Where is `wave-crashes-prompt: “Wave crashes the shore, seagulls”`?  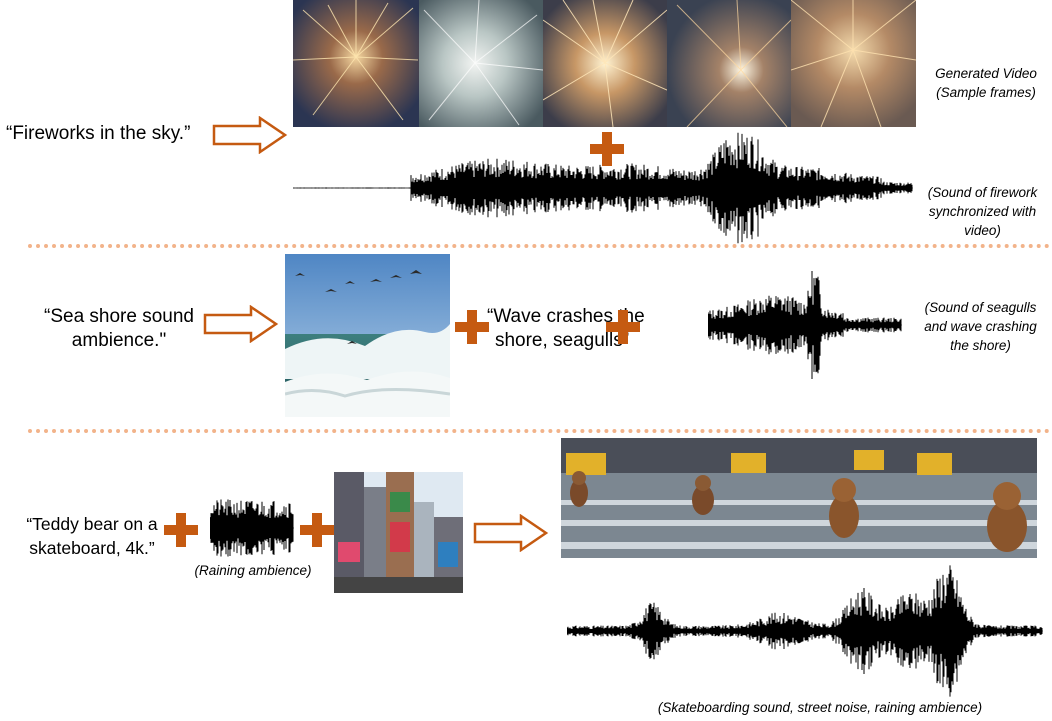 wave-crashes-prompt: “Wave crashes the shore, seagulls” is located at coordinates (566, 329).